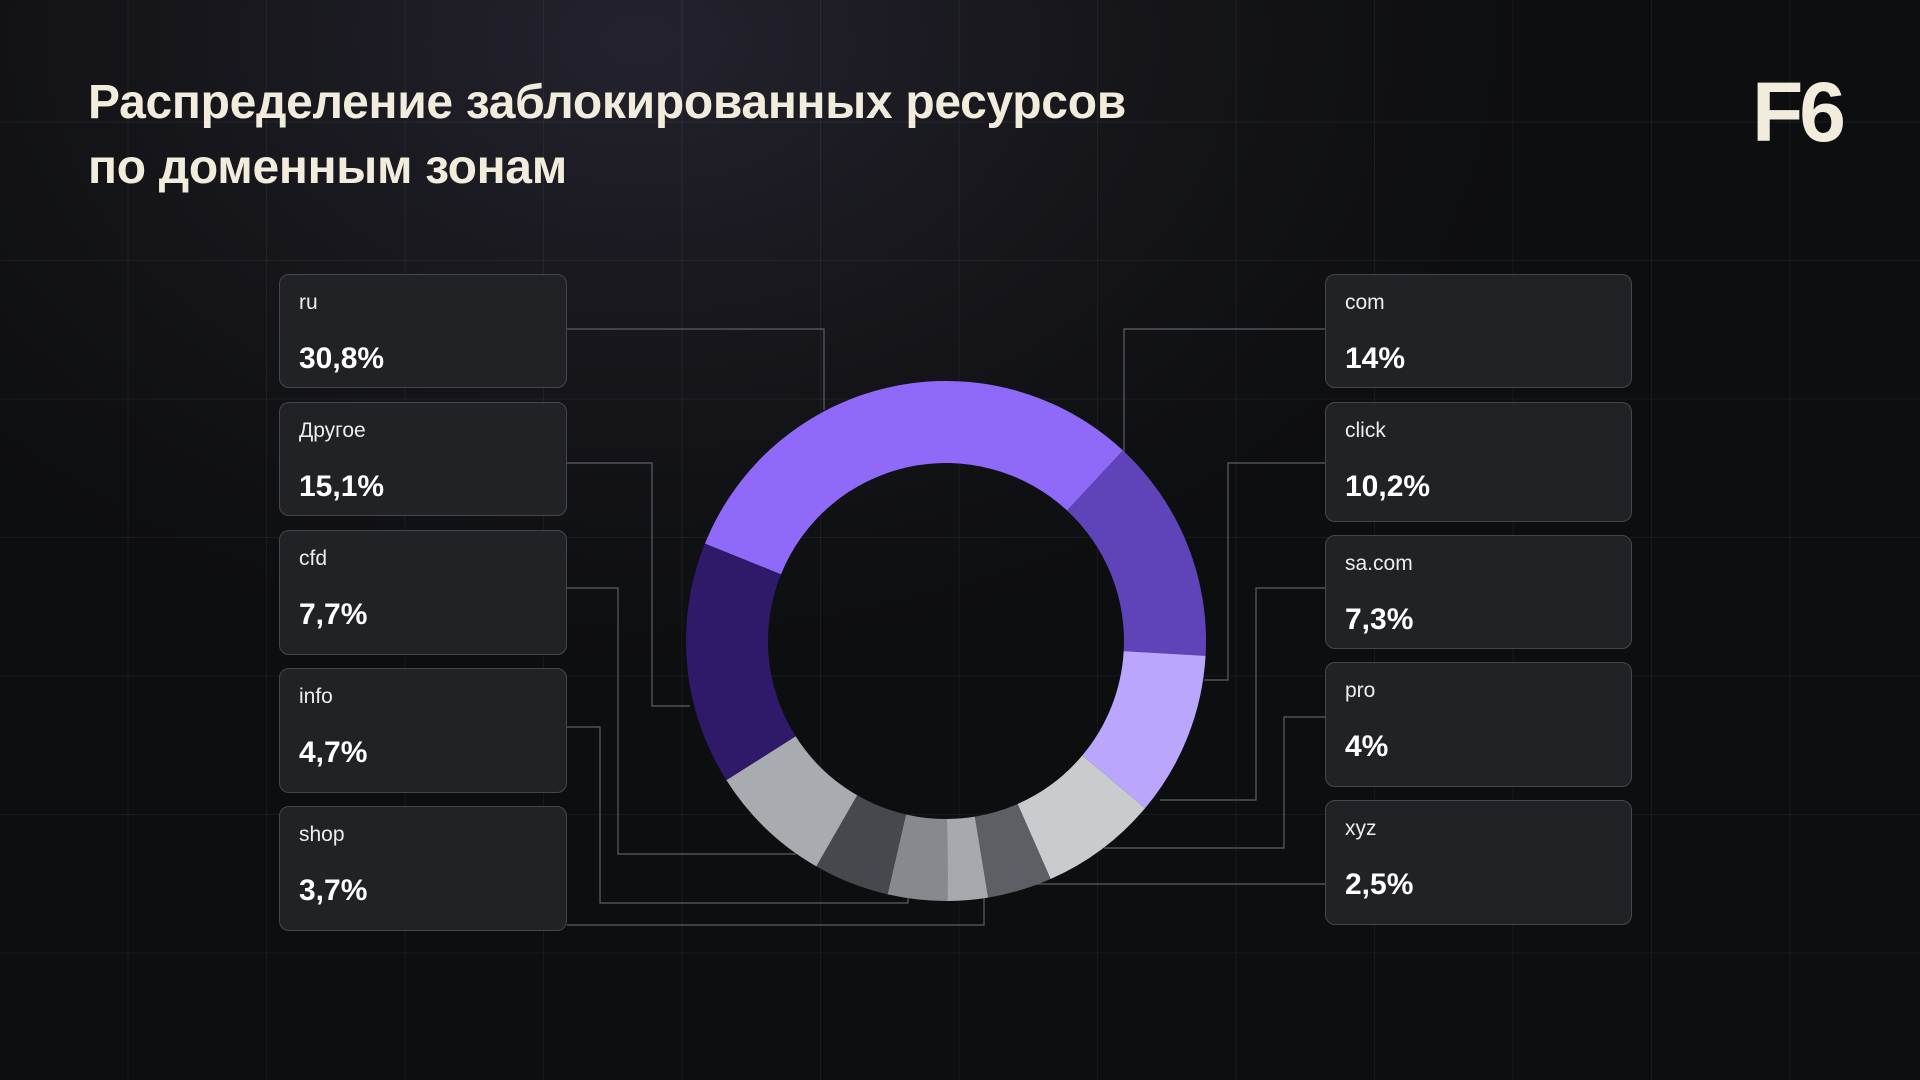 Image resolution: width=1920 pixels, height=1080 pixels. Describe the element at coordinates (1367, 746) in the screenshot. I see `legend-value: 4%` at that location.